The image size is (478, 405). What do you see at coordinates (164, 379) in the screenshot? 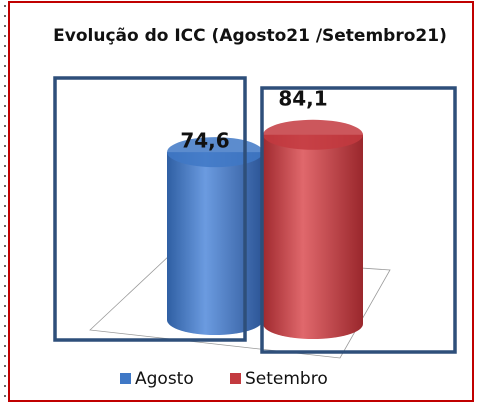
I see `legend-label: Agosto` at bounding box center [164, 379].